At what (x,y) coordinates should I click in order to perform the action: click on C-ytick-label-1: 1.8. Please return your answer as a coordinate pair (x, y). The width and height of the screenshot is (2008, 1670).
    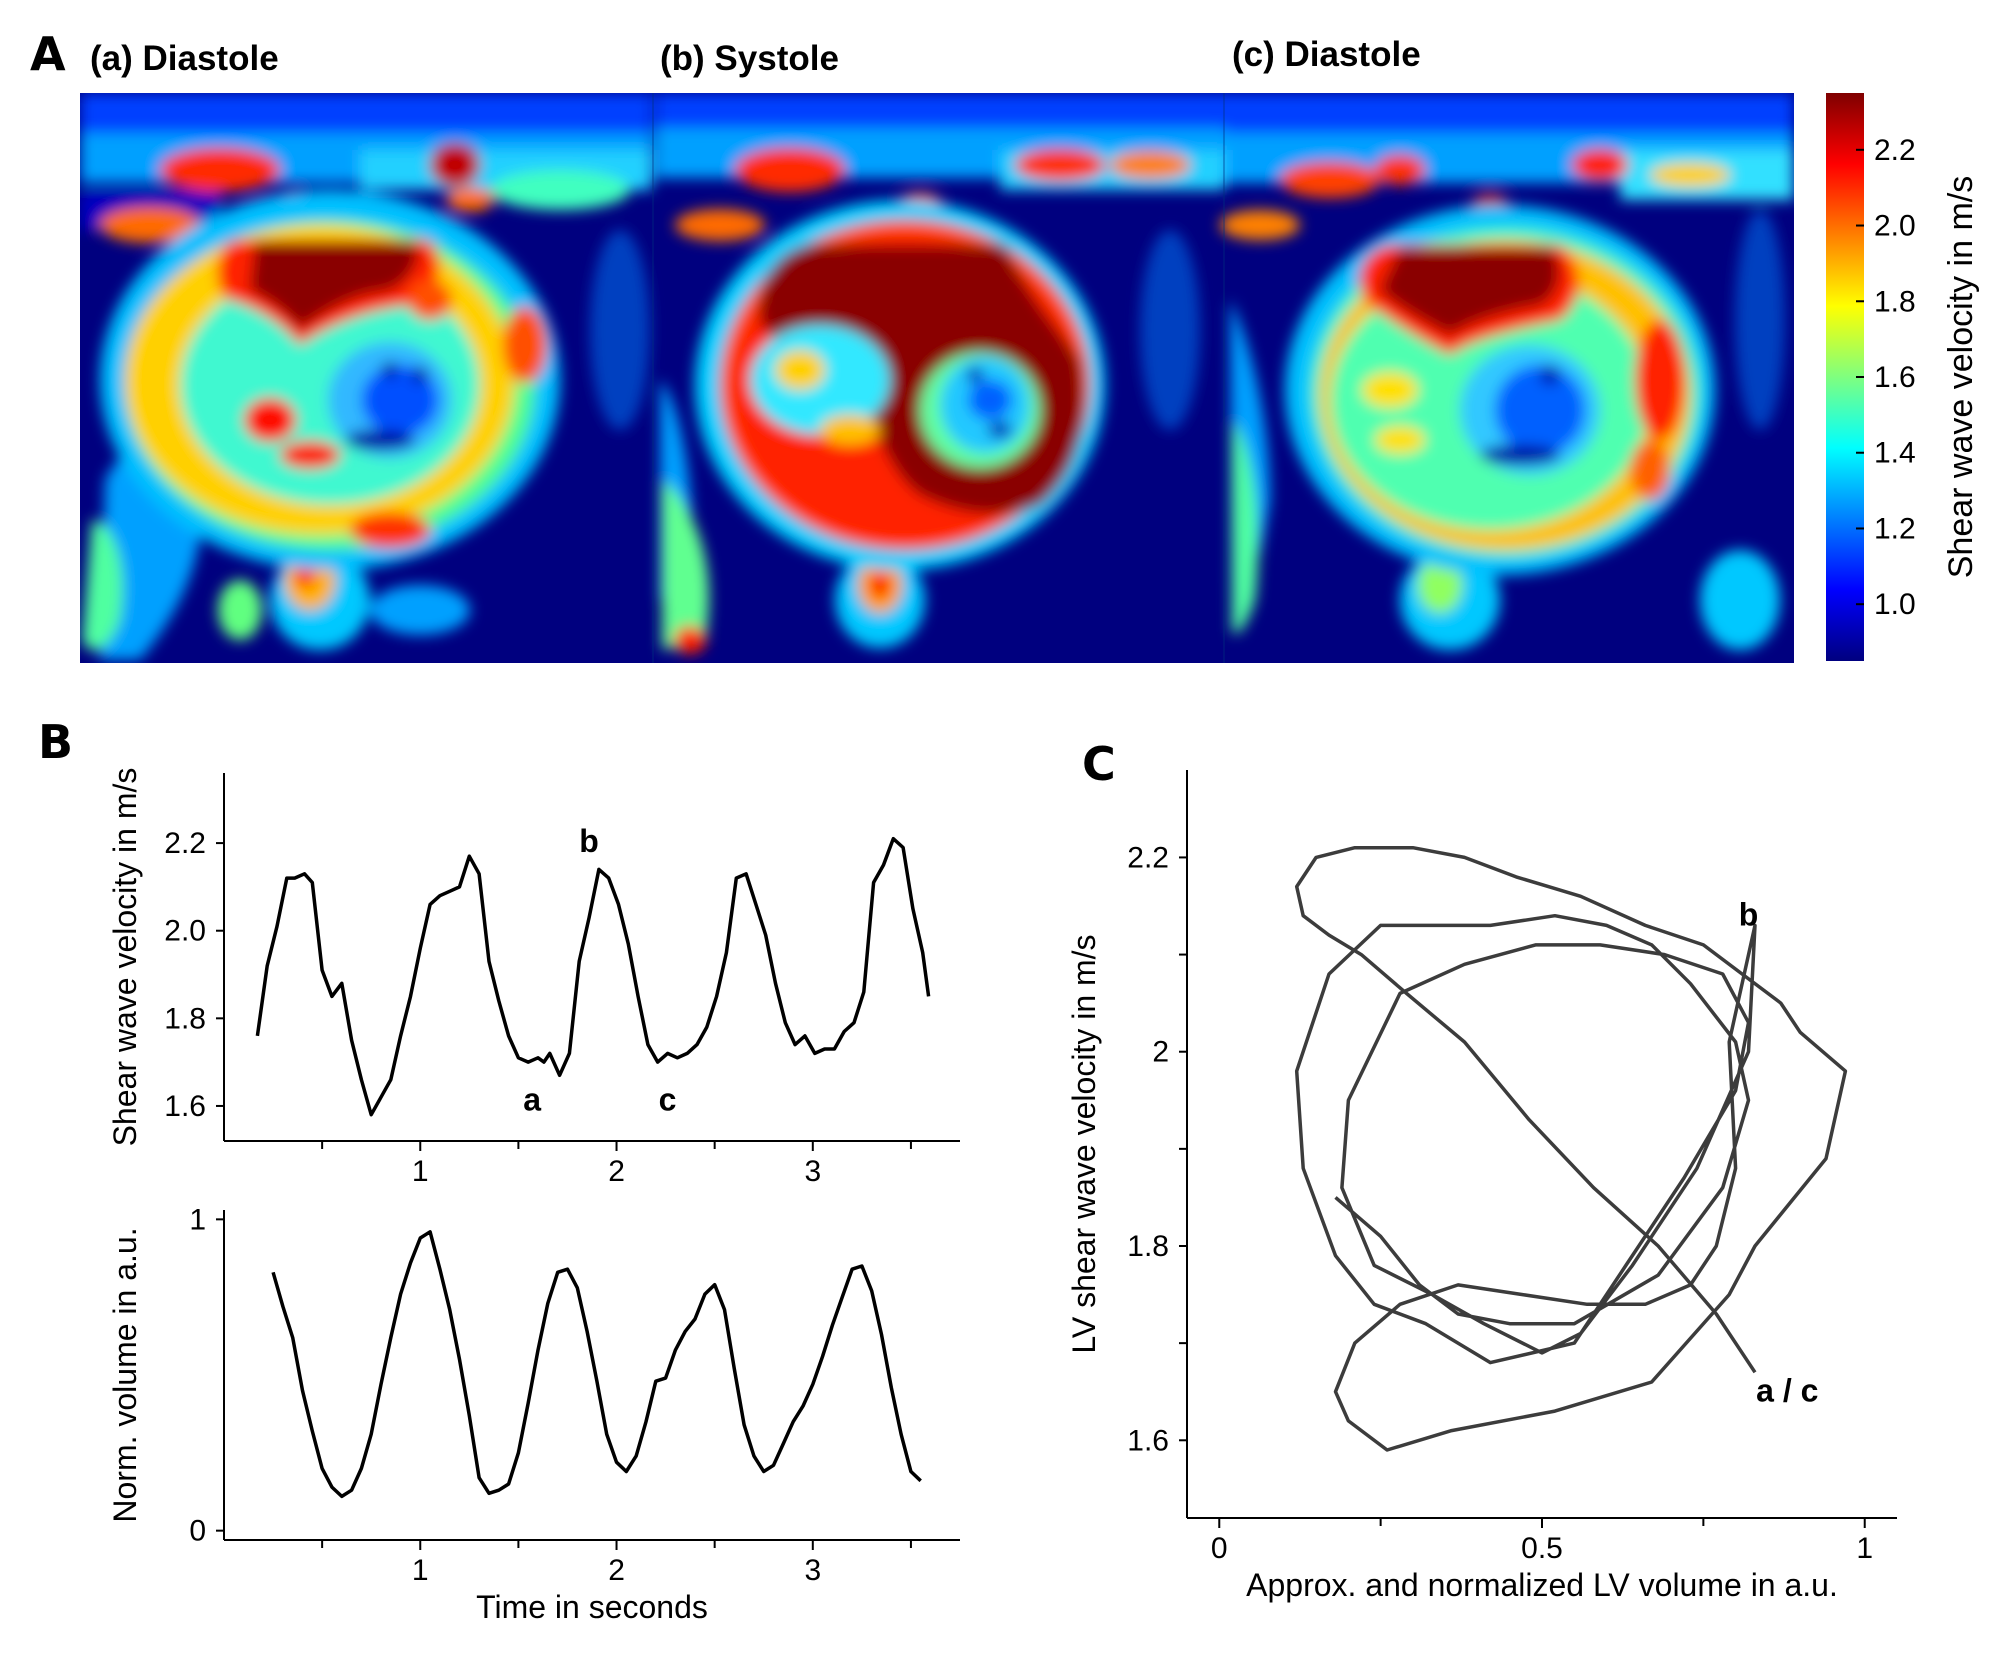
    Looking at the image, I should click on (1148, 1246).